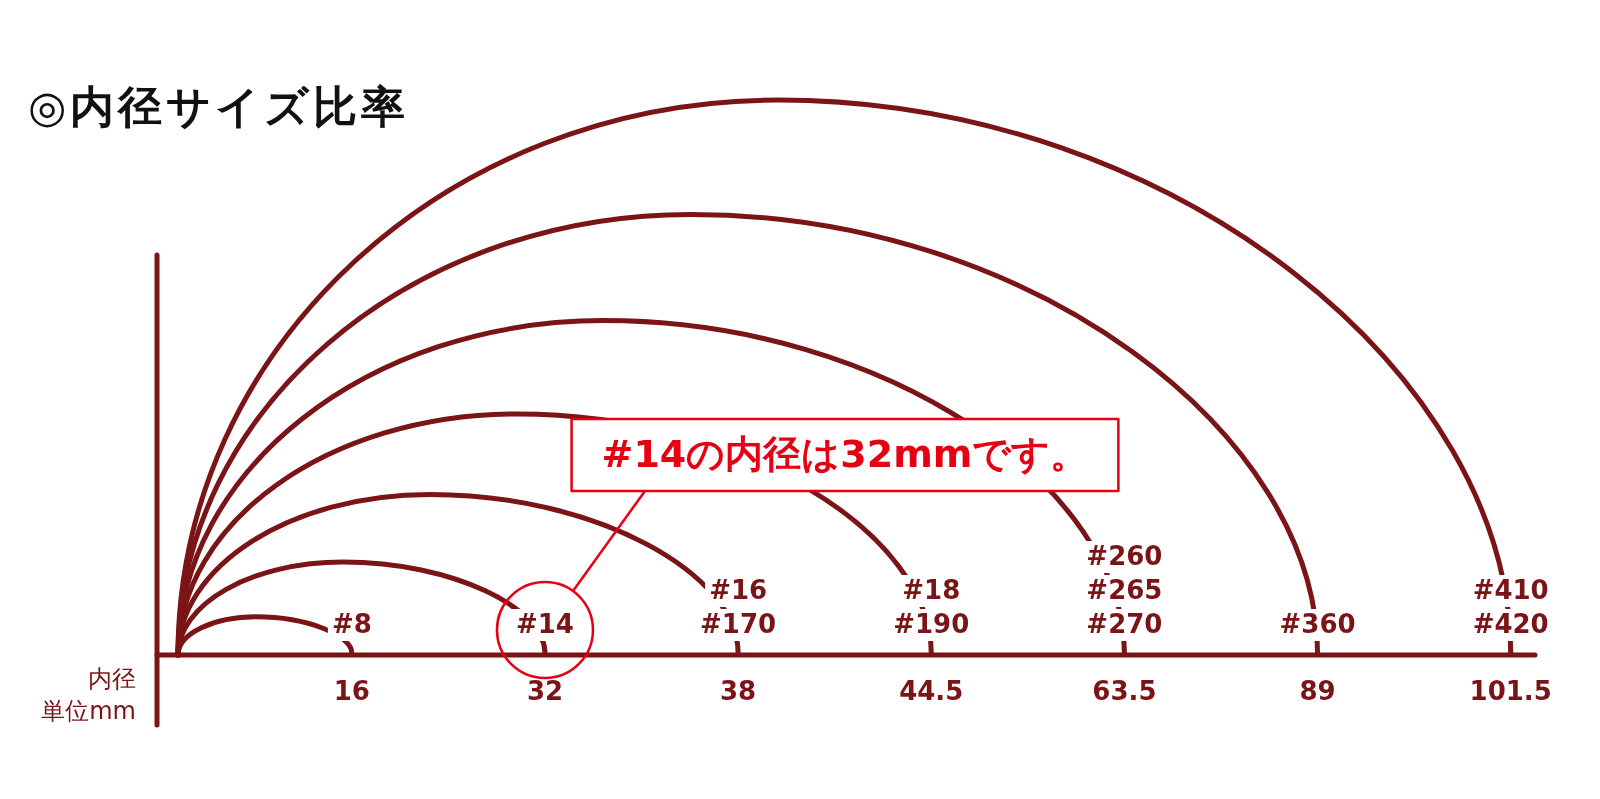 The height and width of the screenshot is (799, 1600). What do you see at coordinates (545, 691) in the screenshot?
I see `data-label: 32` at bounding box center [545, 691].